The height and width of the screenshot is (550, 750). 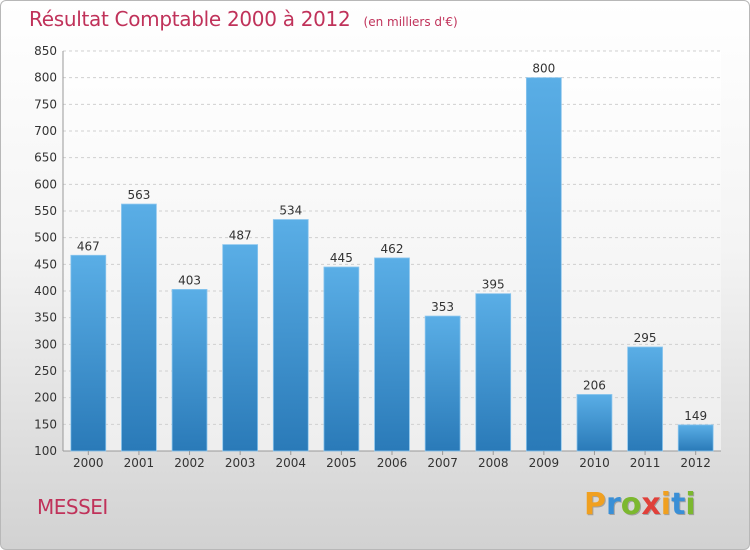 What do you see at coordinates (45, 131) in the screenshot?
I see `y-tick-label: 700` at bounding box center [45, 131].